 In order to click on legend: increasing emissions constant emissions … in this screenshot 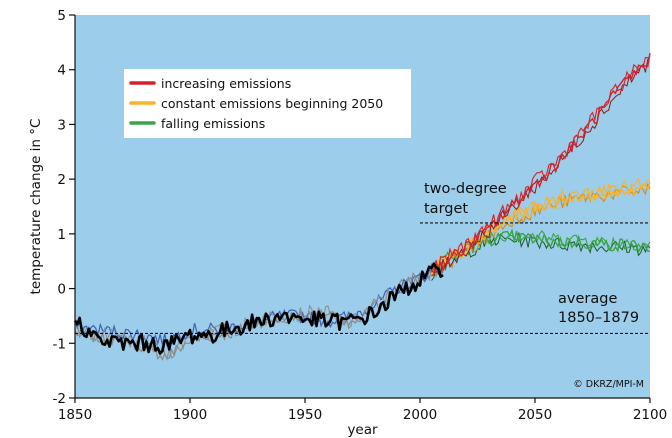, I will do `click(267, 103)`.